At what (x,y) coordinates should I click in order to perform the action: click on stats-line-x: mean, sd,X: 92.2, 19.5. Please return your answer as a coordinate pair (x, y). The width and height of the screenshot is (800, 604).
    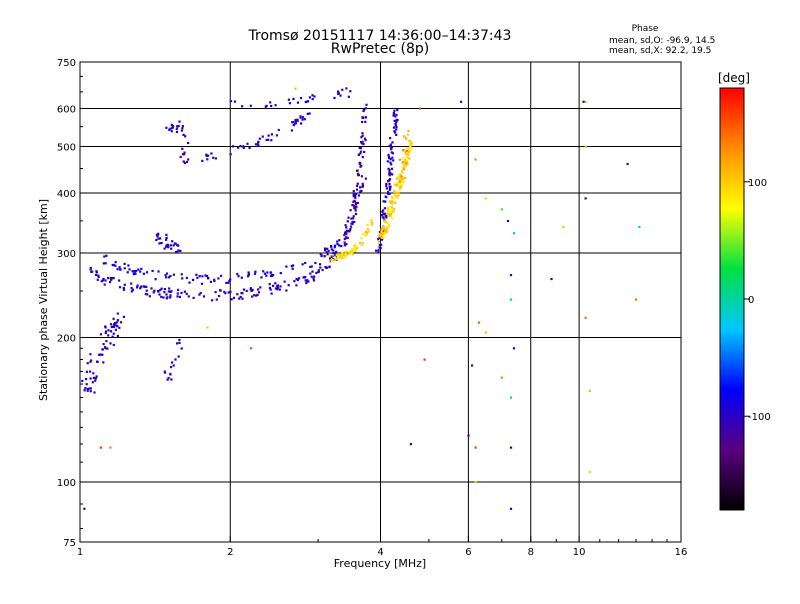
    Looking at the image, I should click on (660, 51).